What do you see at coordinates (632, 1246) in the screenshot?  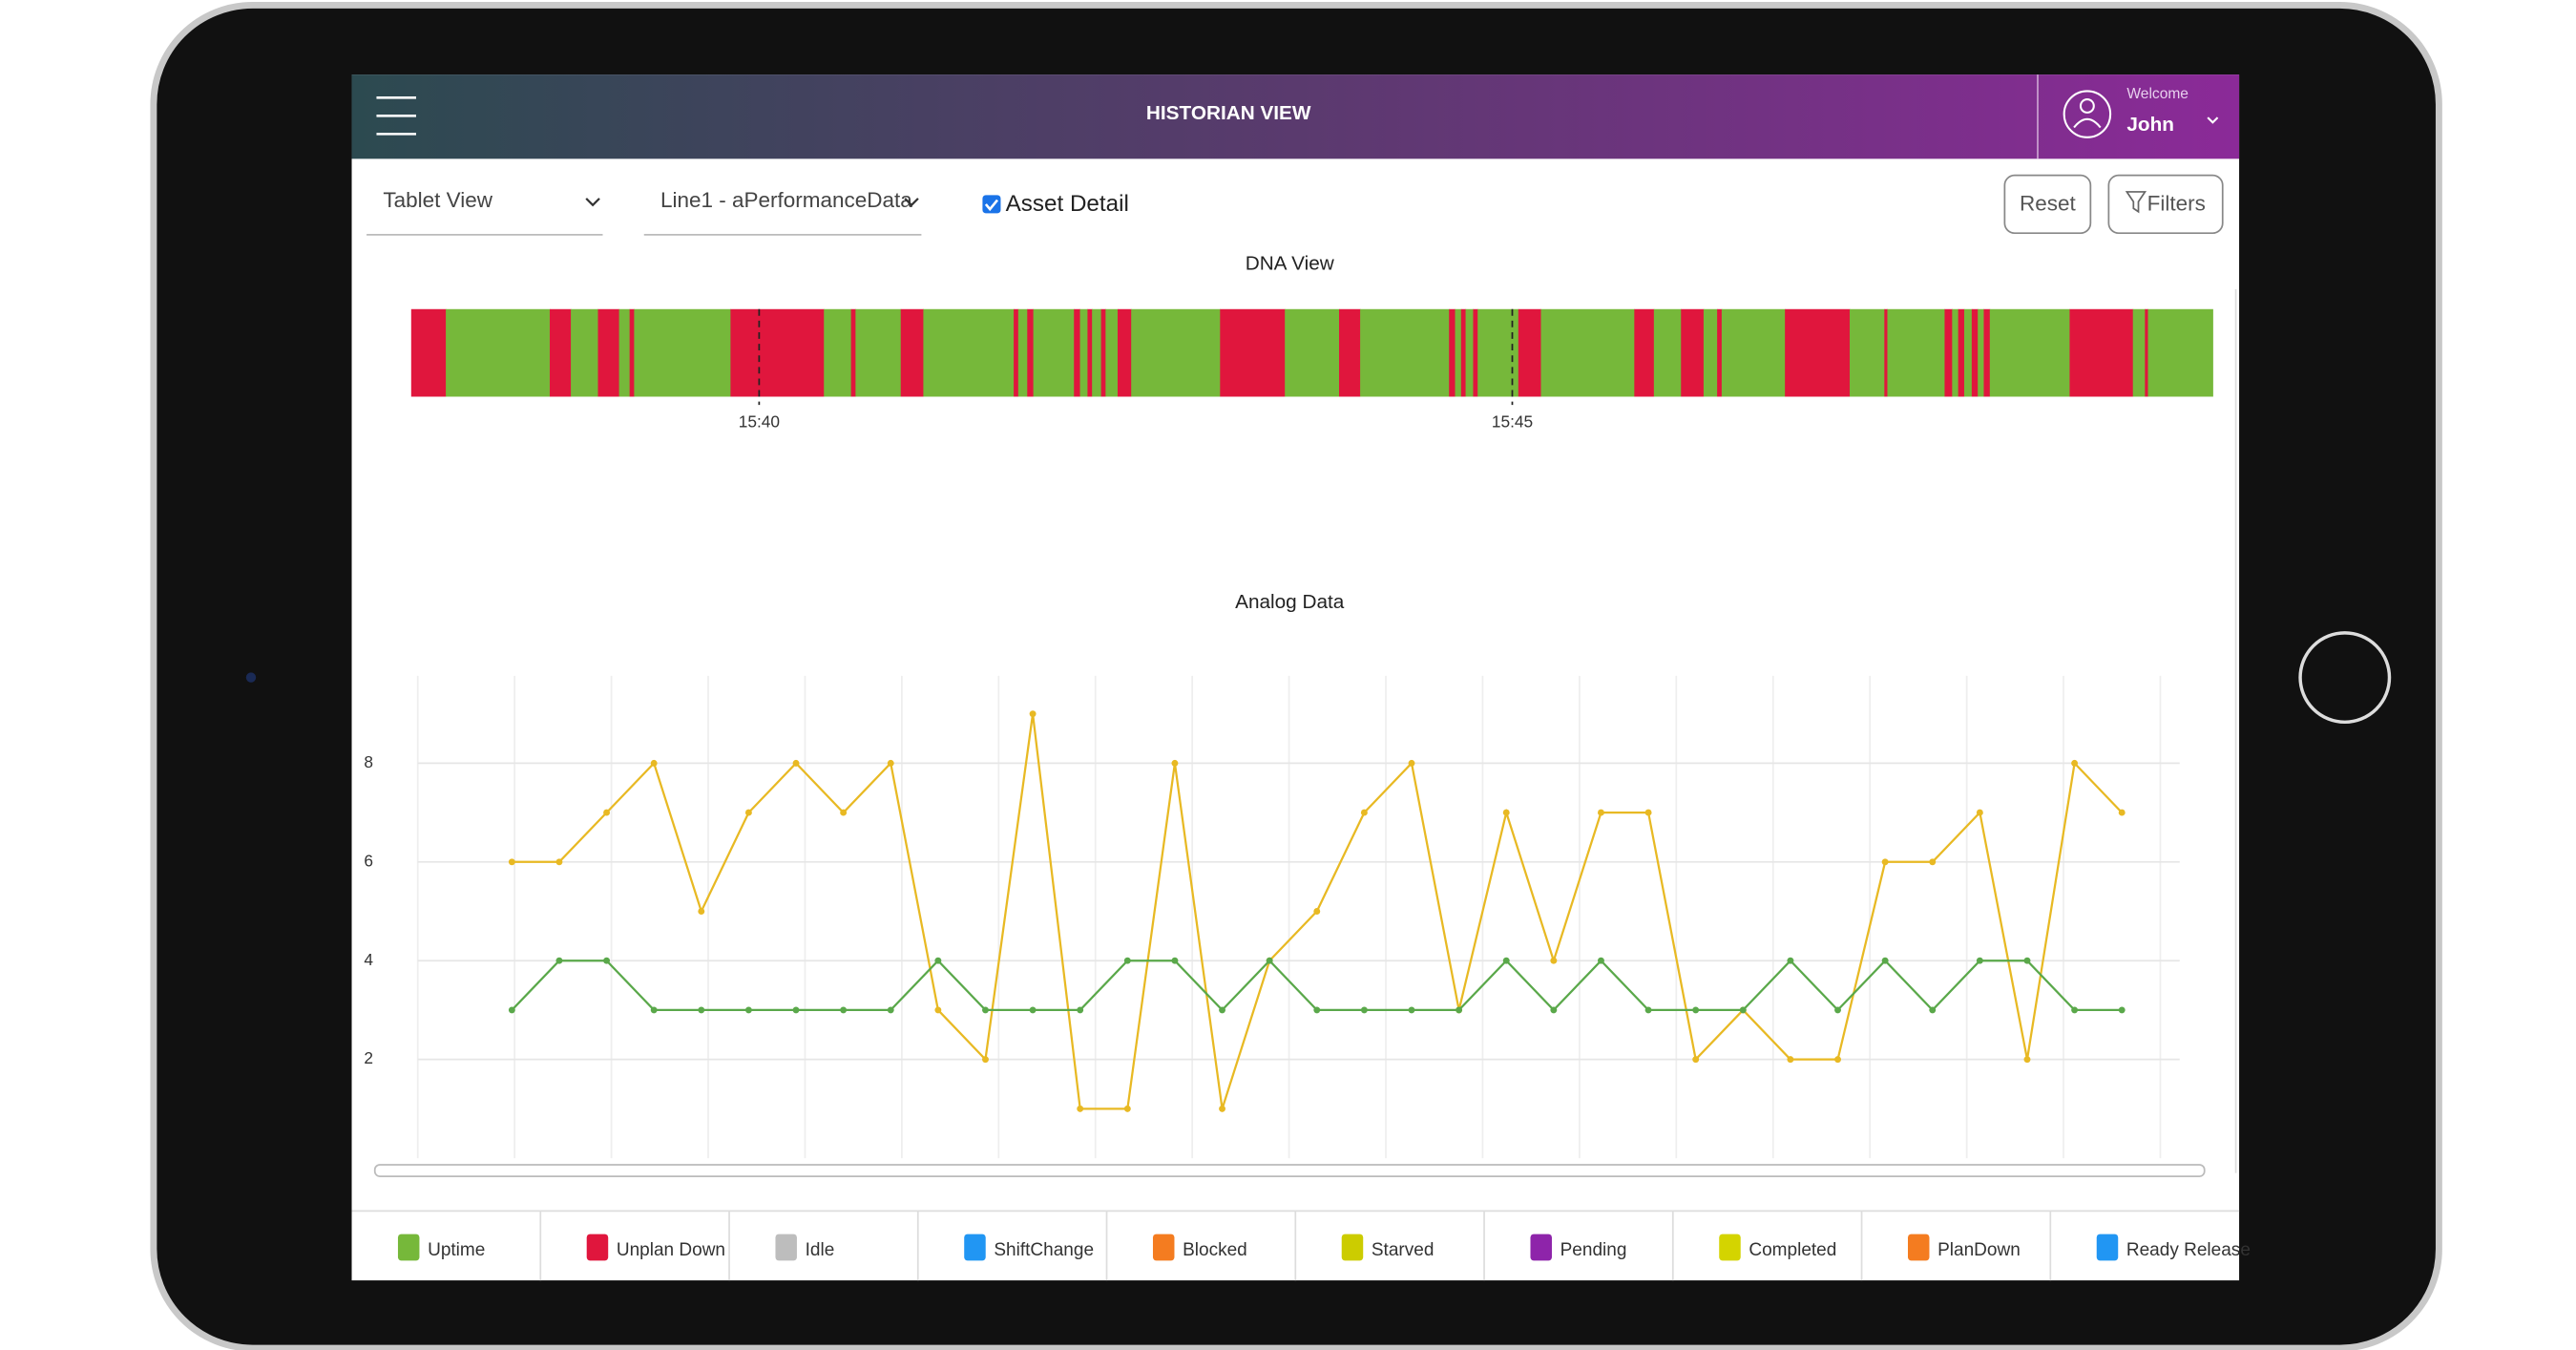 I see `legend-item: Unplan Down` at bounding box center [632, 1246].